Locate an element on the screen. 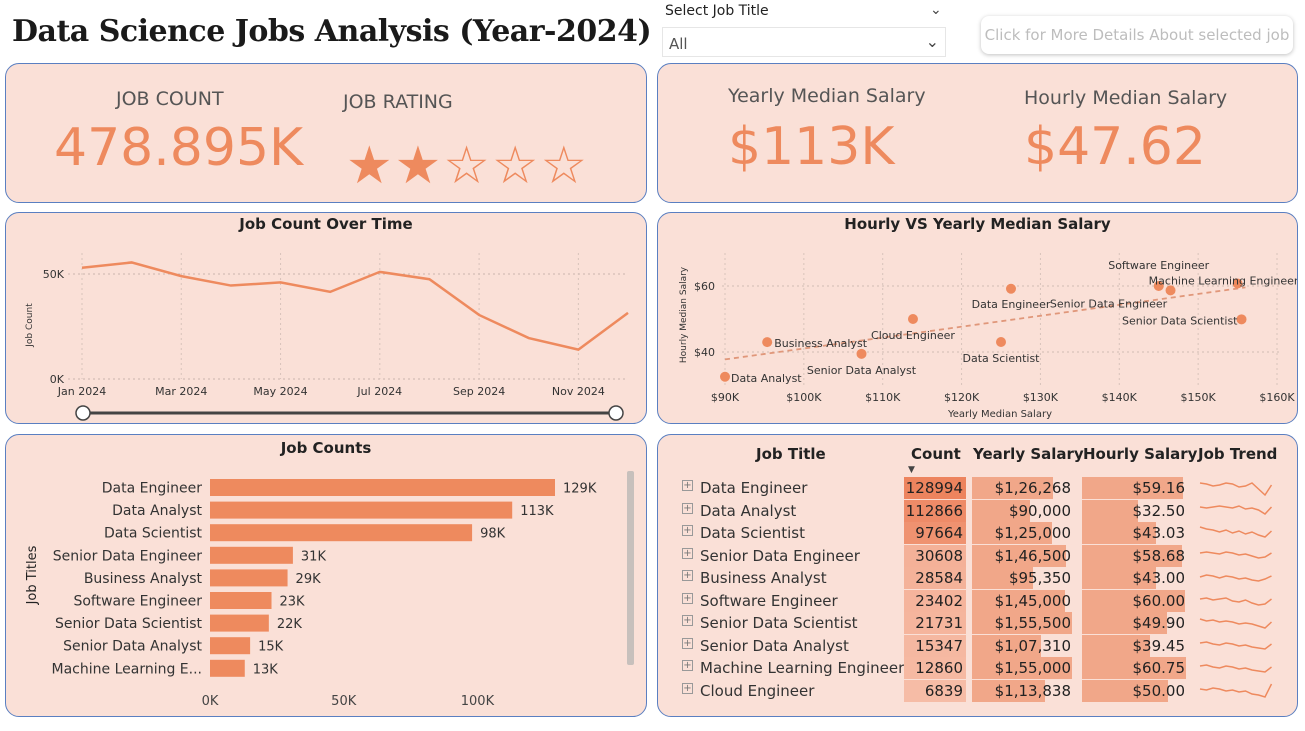  x-tick-label: 50K is located at coordinates (344, 701).